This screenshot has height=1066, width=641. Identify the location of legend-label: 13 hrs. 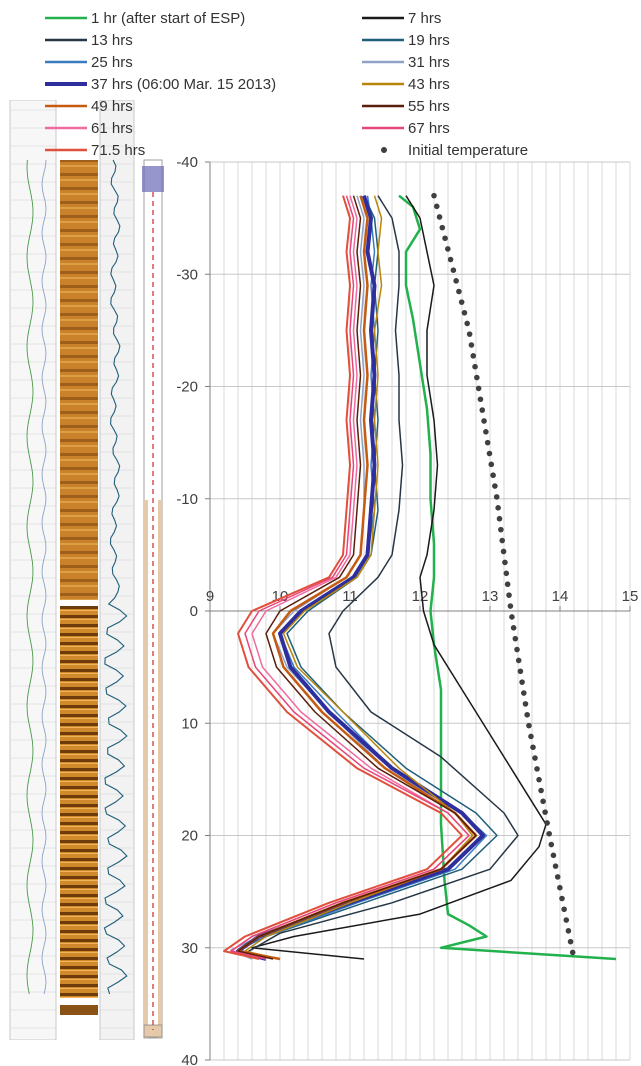
(112, 40).